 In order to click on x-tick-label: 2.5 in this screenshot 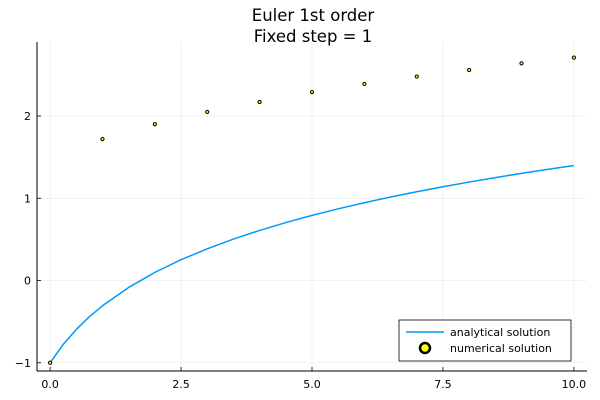, I will do `click(181, 384)`.